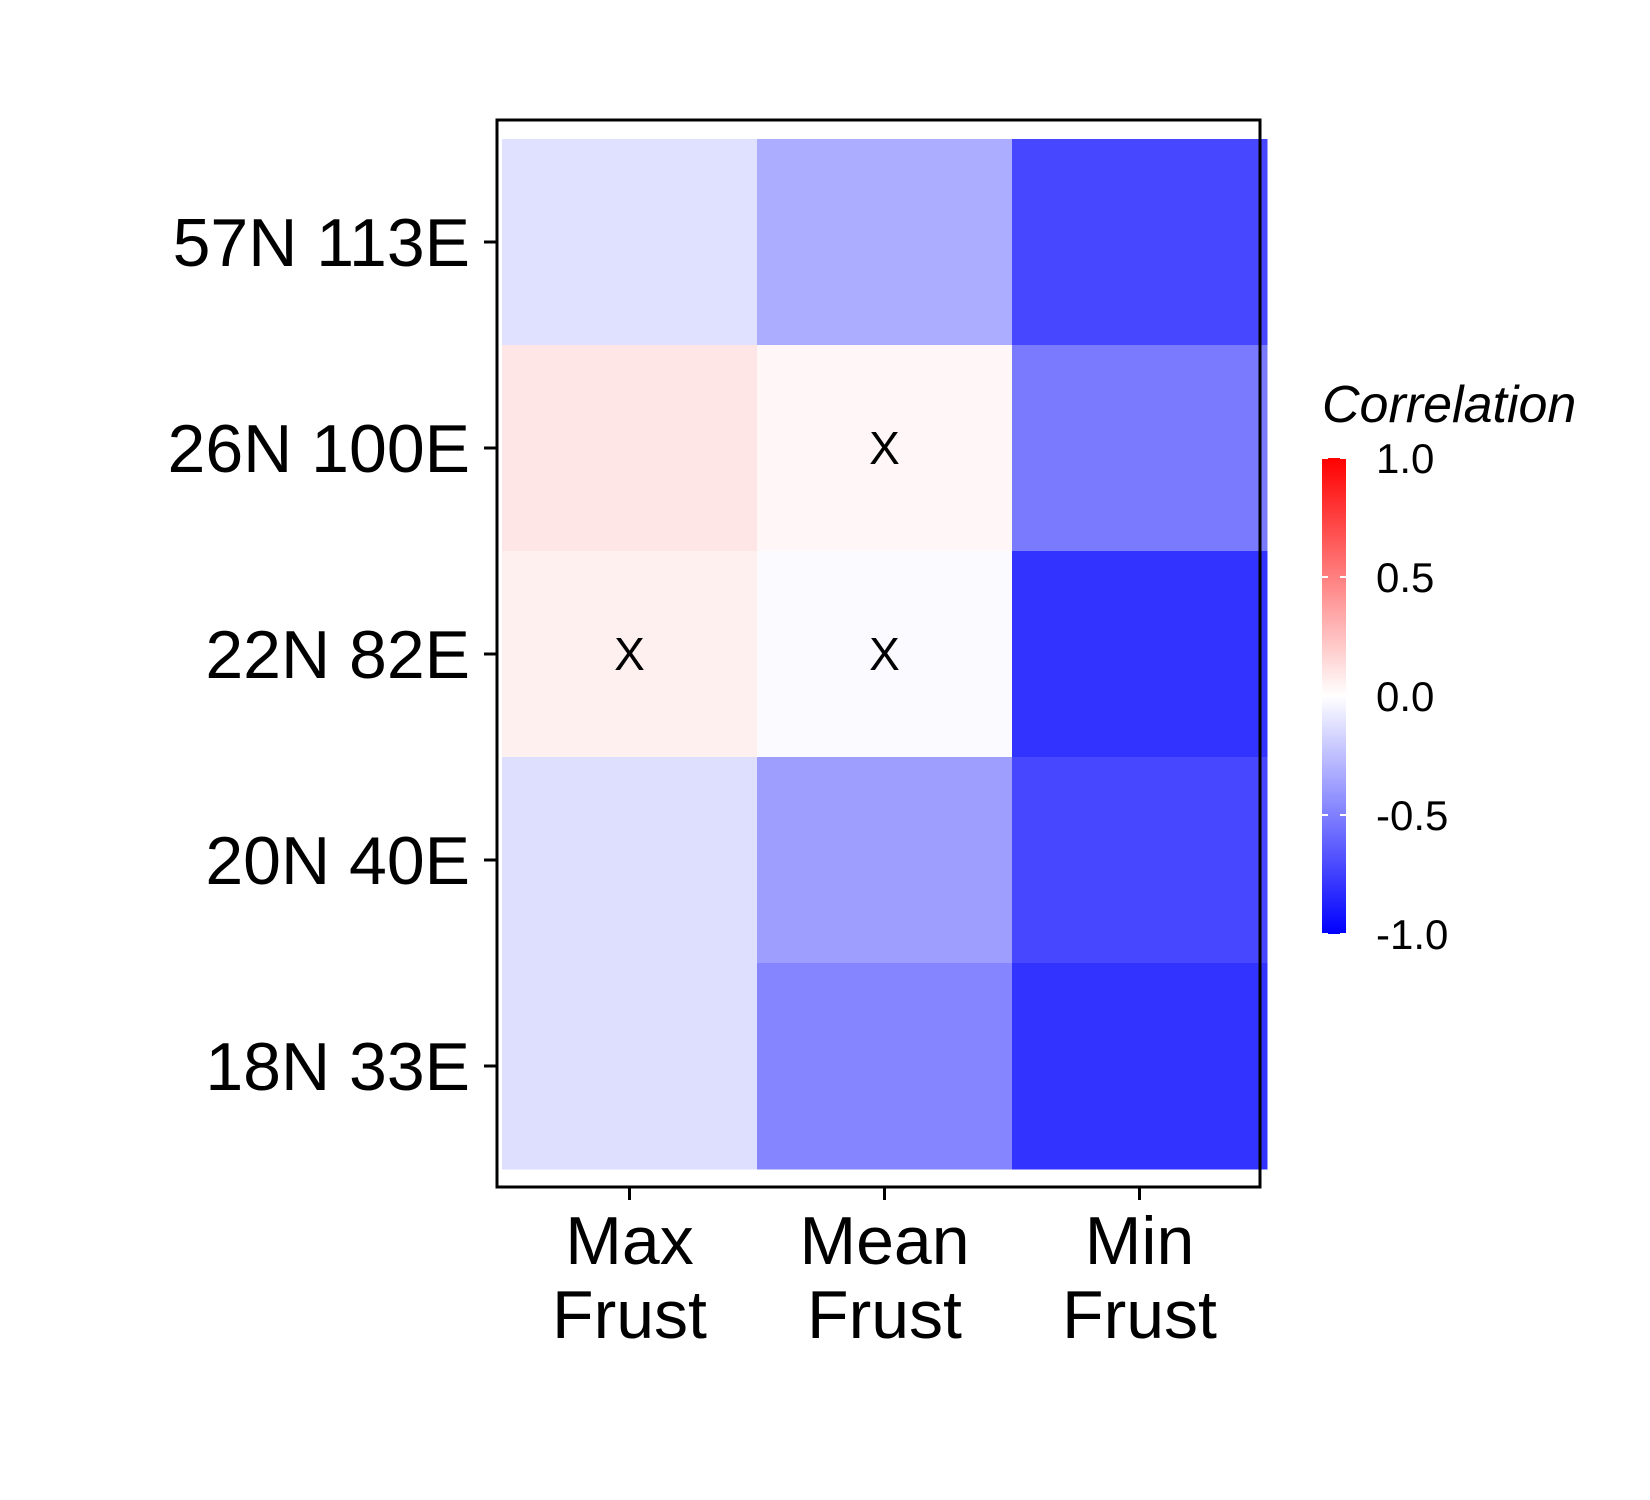  Describe the element at coordinates (1412, 934) in the screenshot. I see `legend-tick-label: -1.0` at that location.